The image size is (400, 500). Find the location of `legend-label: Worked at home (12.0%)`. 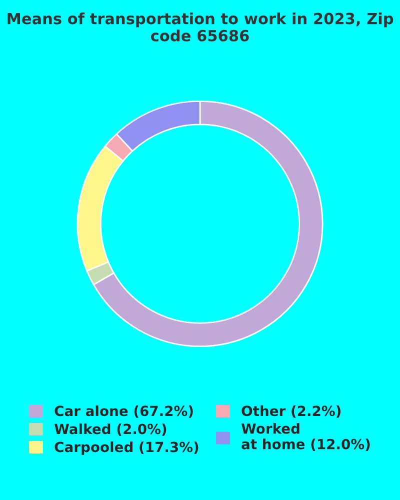

legend-label: Worked at home (12.0%) is located at coordinates (305, 437).